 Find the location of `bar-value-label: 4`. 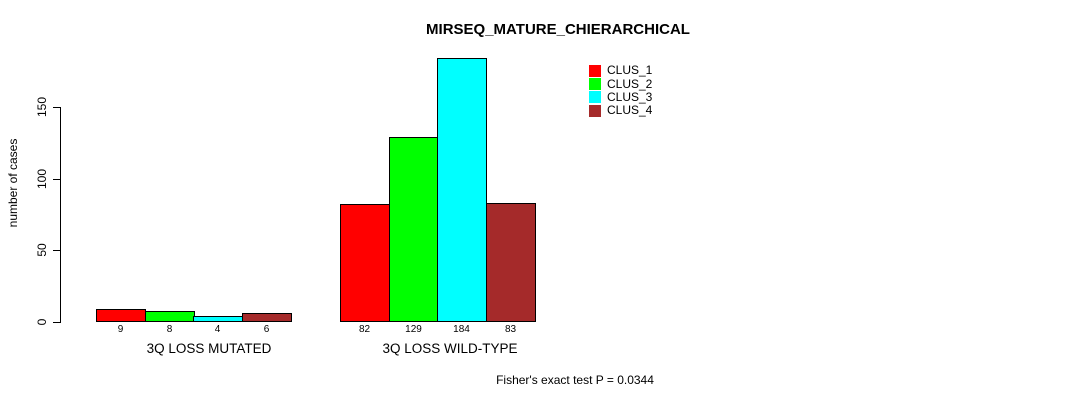

bar-value-label: 4 is located at coordinates (217, 329).